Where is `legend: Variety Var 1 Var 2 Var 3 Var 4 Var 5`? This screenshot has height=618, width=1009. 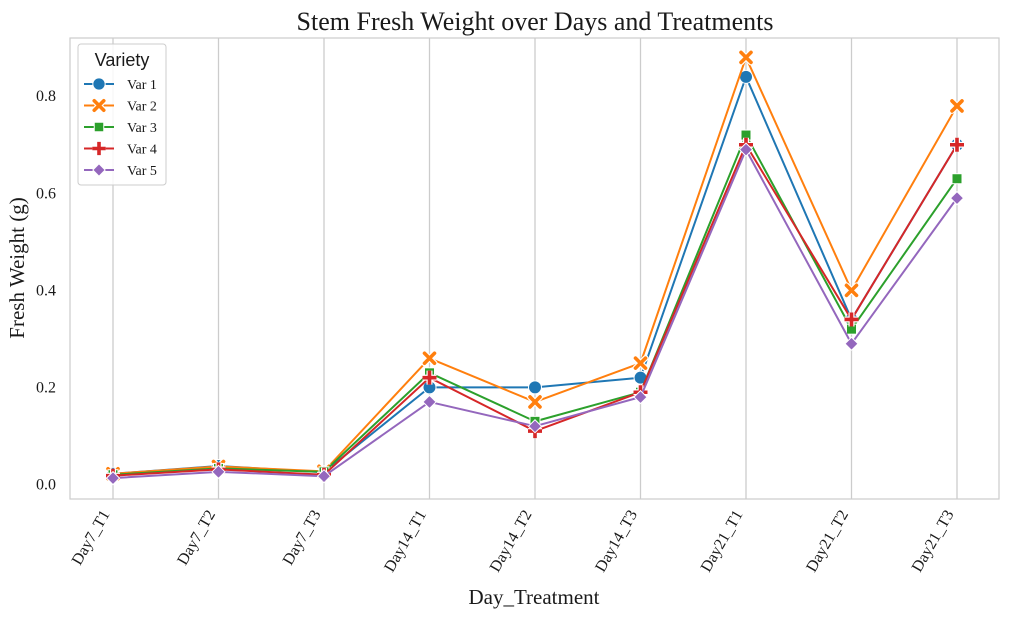 legend: Variety Var 1 Var 2 Var 3 Var 4 Var 5 is located at coordinates (122, 114).